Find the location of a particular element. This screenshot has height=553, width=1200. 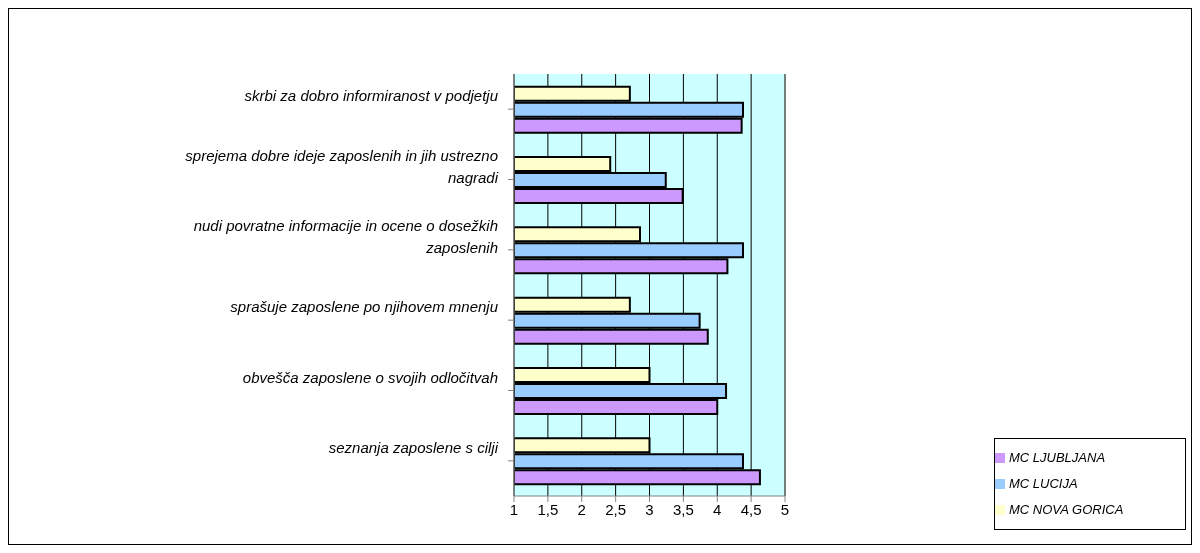

y-tick-label: sprejema dobre ideje zaposlenih in jih ustrezno nagradi is located at coordinates (342, 166).